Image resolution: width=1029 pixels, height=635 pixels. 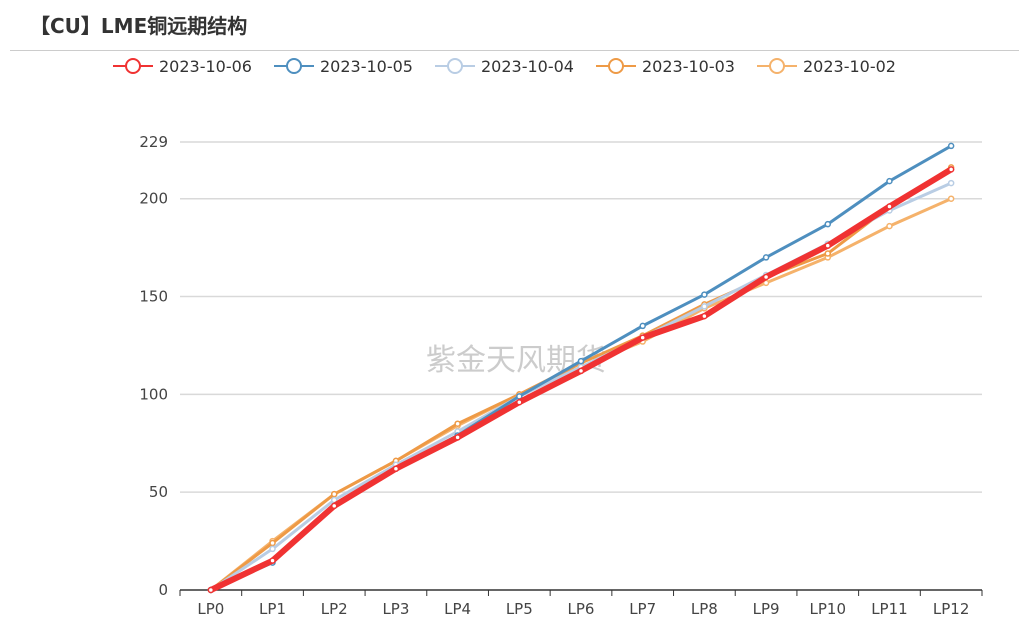 What do you see at coordinates (514, 50) in the screenshot?
I see `title-divider` at bounding box center [514, 50].